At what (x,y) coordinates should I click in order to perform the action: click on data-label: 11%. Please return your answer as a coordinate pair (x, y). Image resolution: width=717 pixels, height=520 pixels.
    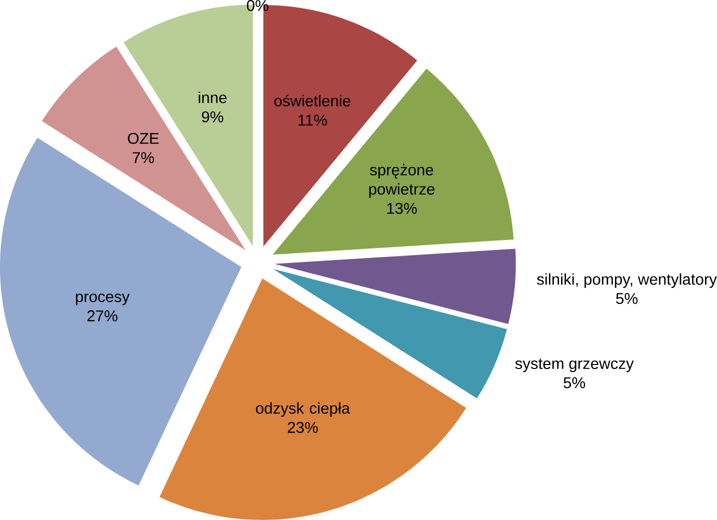
    Looking at the image, I should click on (312, 120).